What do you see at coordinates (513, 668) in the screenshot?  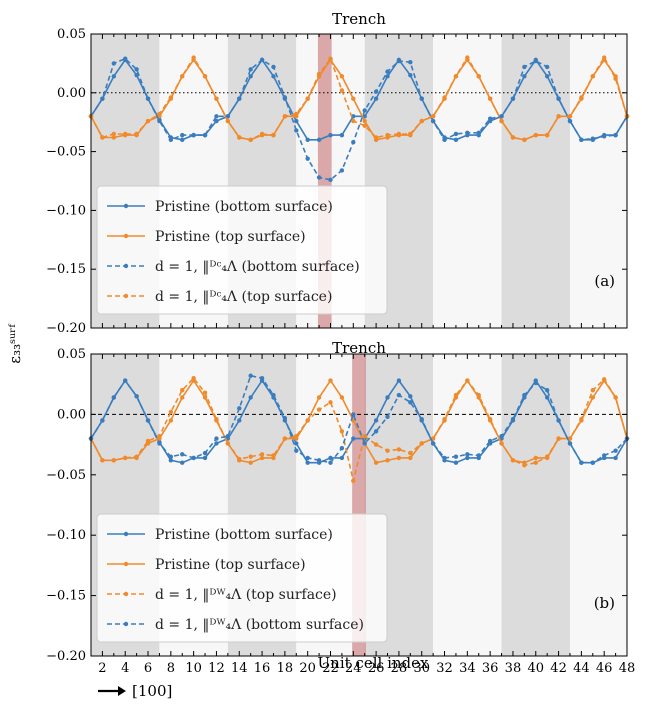 I see `x-tick-label: 38` at bounding box center [513, 668].